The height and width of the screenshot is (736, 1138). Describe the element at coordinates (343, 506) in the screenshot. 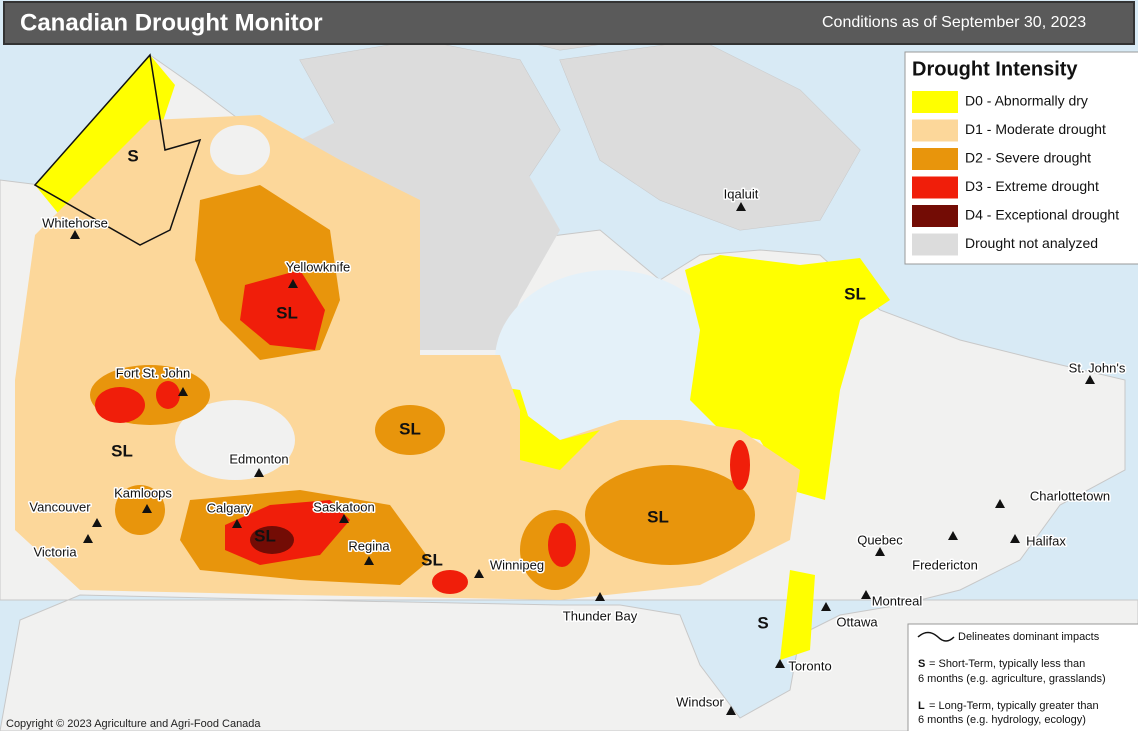

I see `city-label: Saskatoon` at that location.